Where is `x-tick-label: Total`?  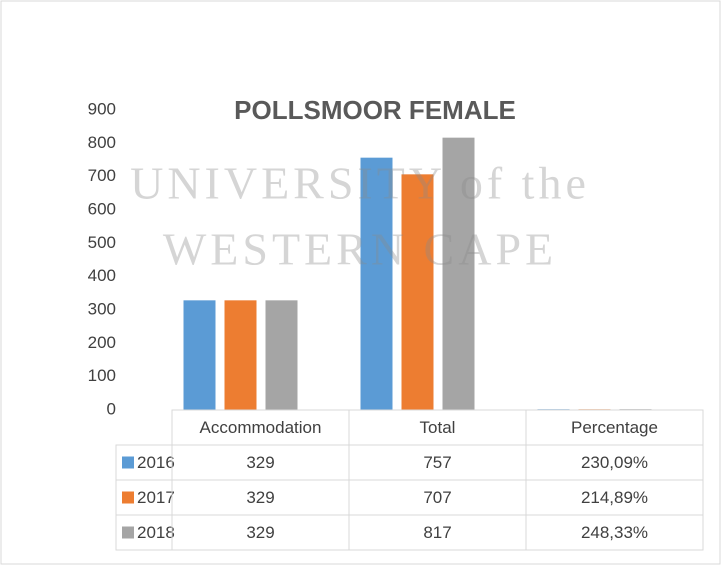 x-tick-label: Total is located at coordinates (438, 427).